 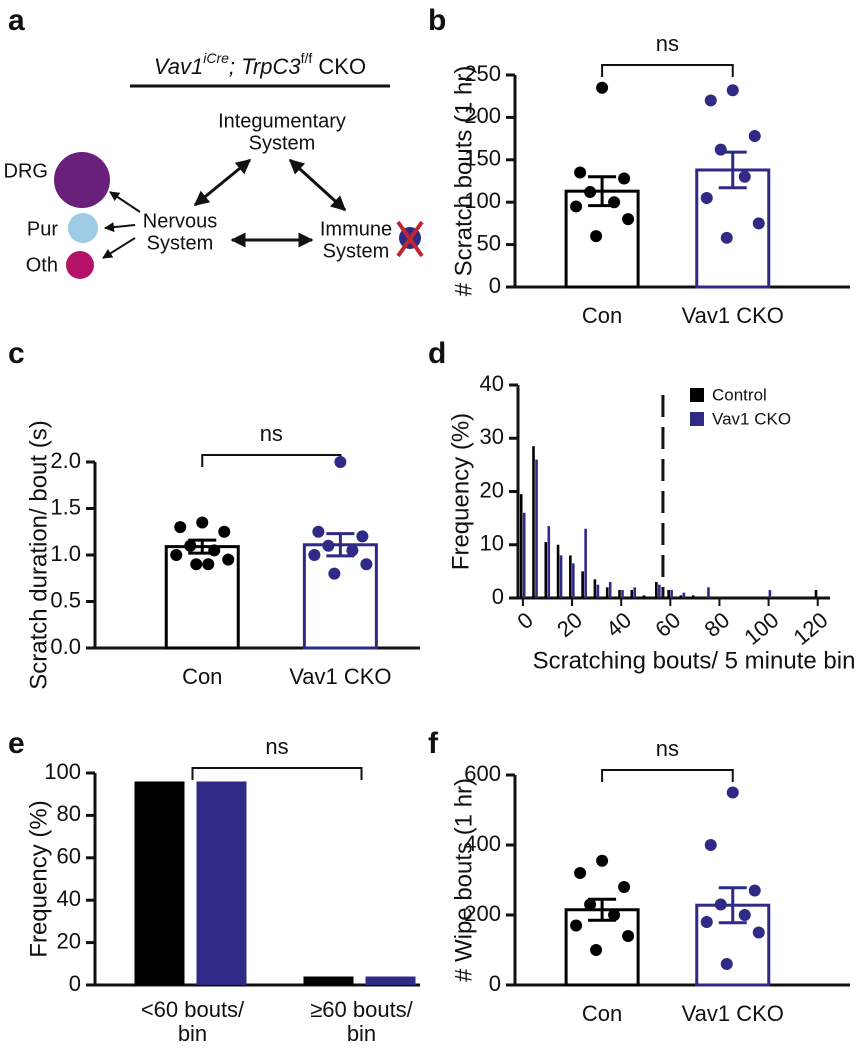 What do you see at coordinates (82, 180) in the screenshot?
I see `drg-cell` at bounding box center [82, 180].